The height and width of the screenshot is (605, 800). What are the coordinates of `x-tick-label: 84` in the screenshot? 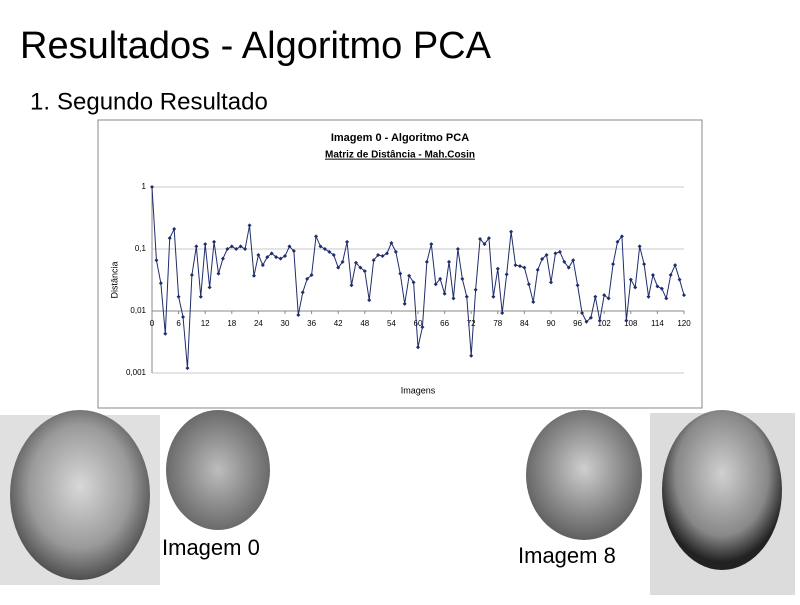 It's located at (524, 323).